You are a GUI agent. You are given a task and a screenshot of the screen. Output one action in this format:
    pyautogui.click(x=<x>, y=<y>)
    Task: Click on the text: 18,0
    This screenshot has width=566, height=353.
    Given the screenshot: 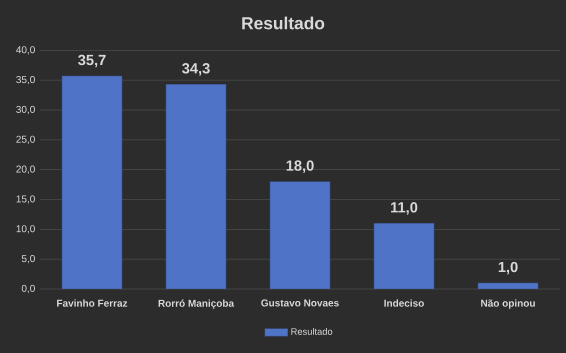 What is the action you would take?
    pyautogui.click(x=300, y=166)
    